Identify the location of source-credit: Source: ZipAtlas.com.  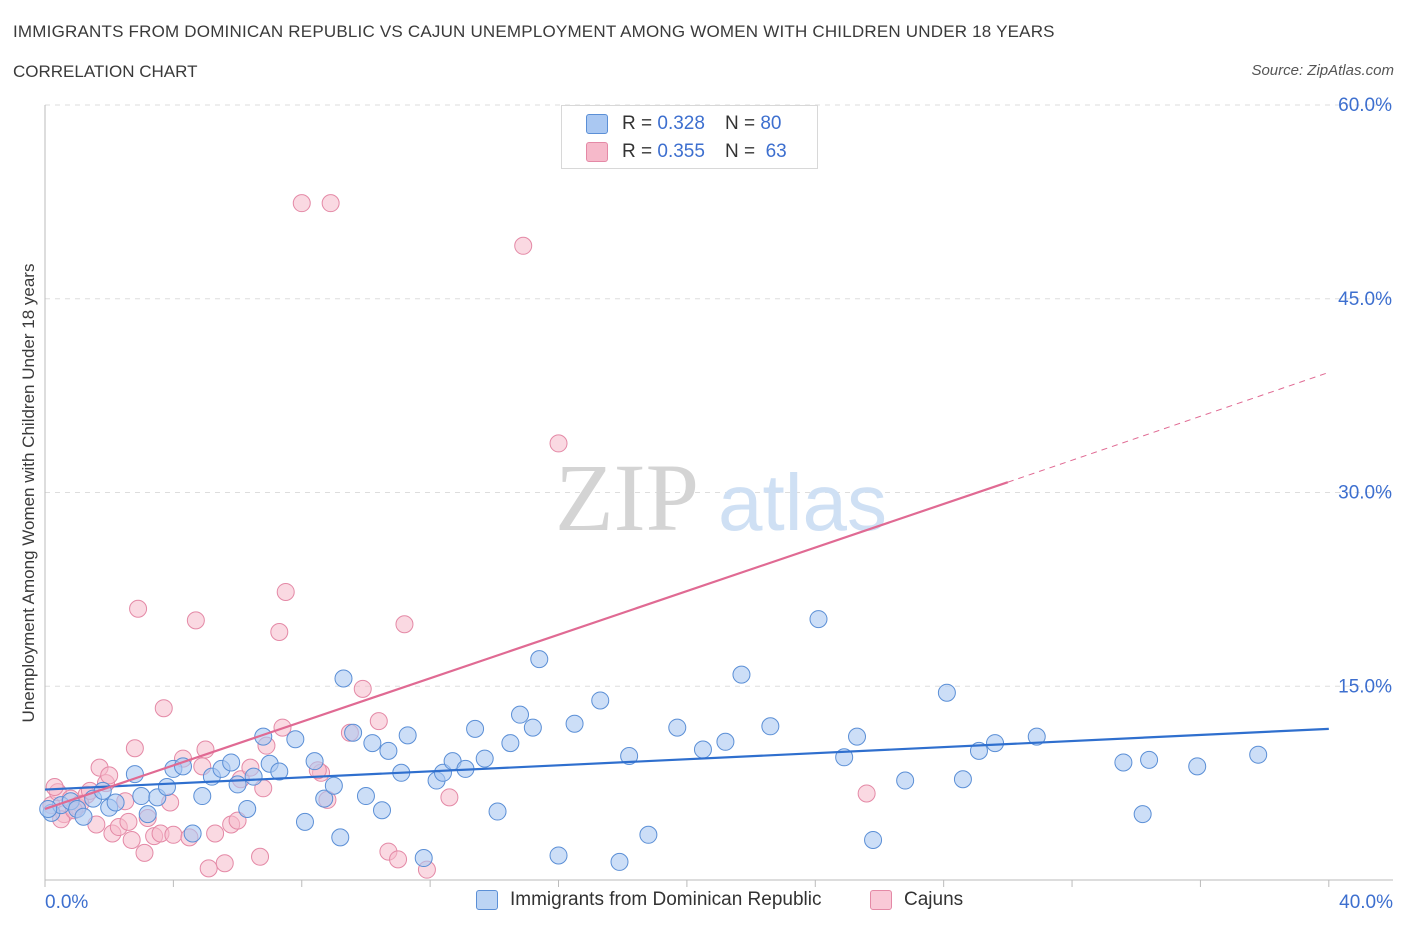
(1322, 70).